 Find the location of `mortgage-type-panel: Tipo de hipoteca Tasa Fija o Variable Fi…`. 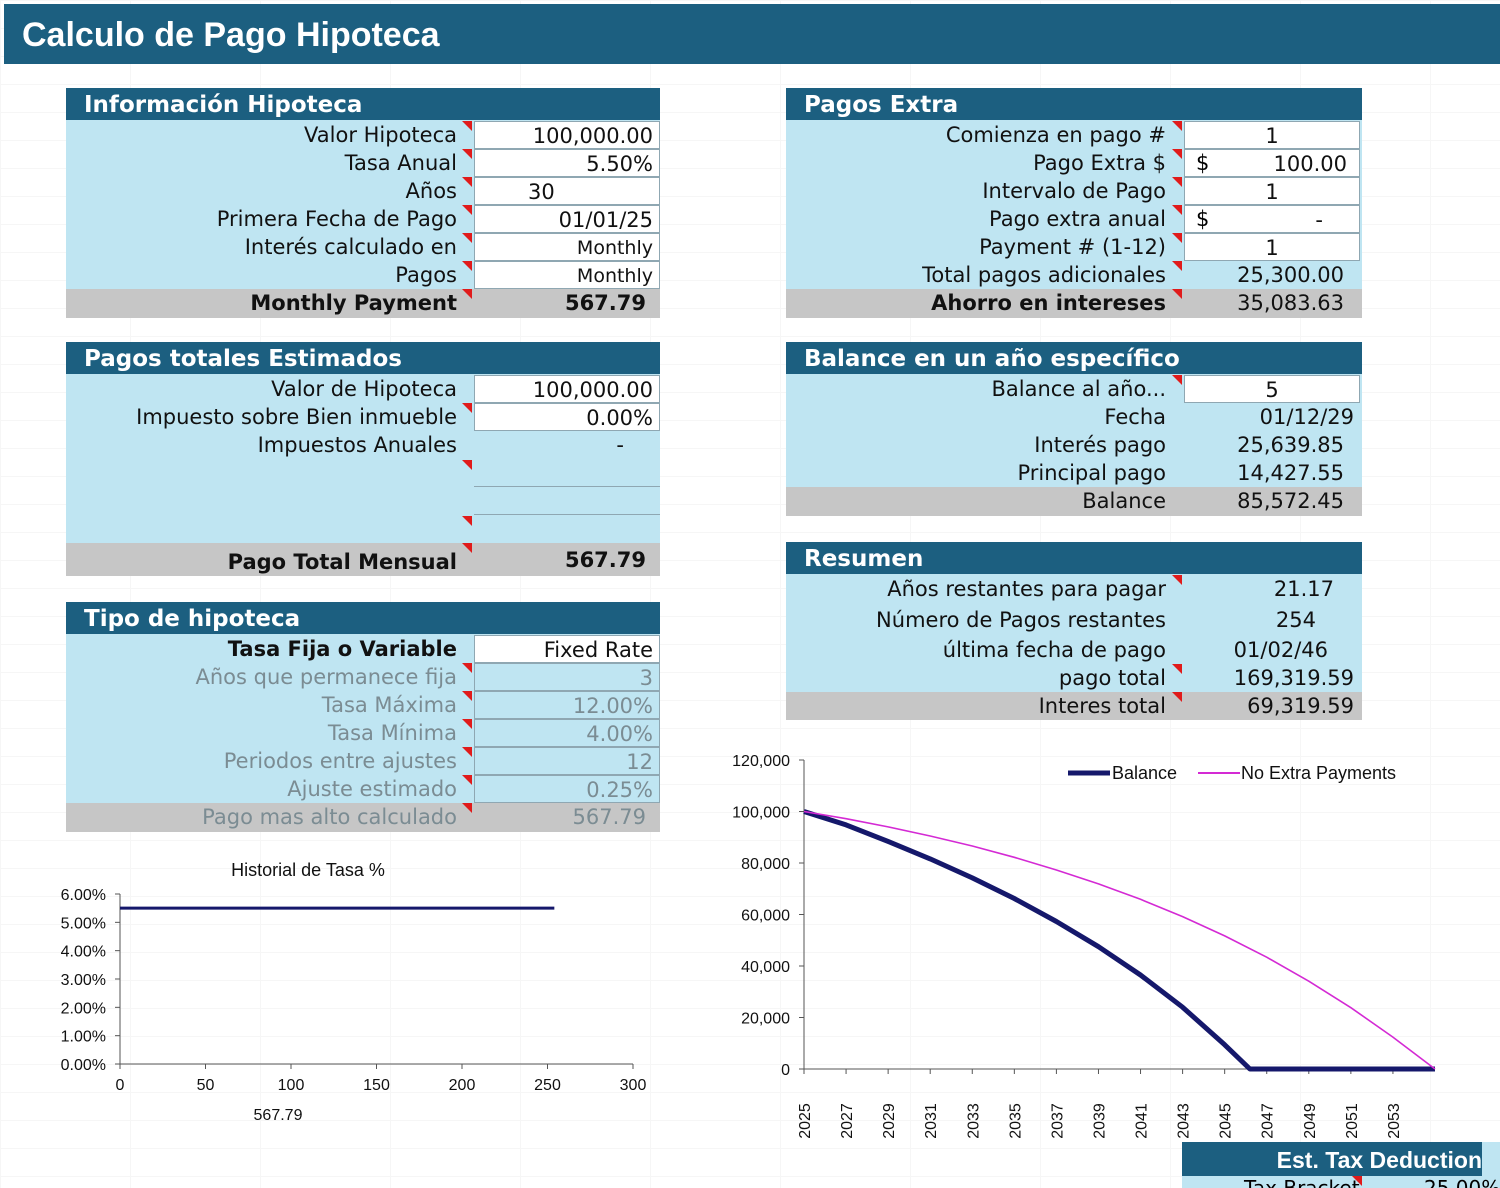

mortgage-type-panel: Tipo de hipoteca Tasa Fija o Variable Fi… is located at coordinates (363, 717).